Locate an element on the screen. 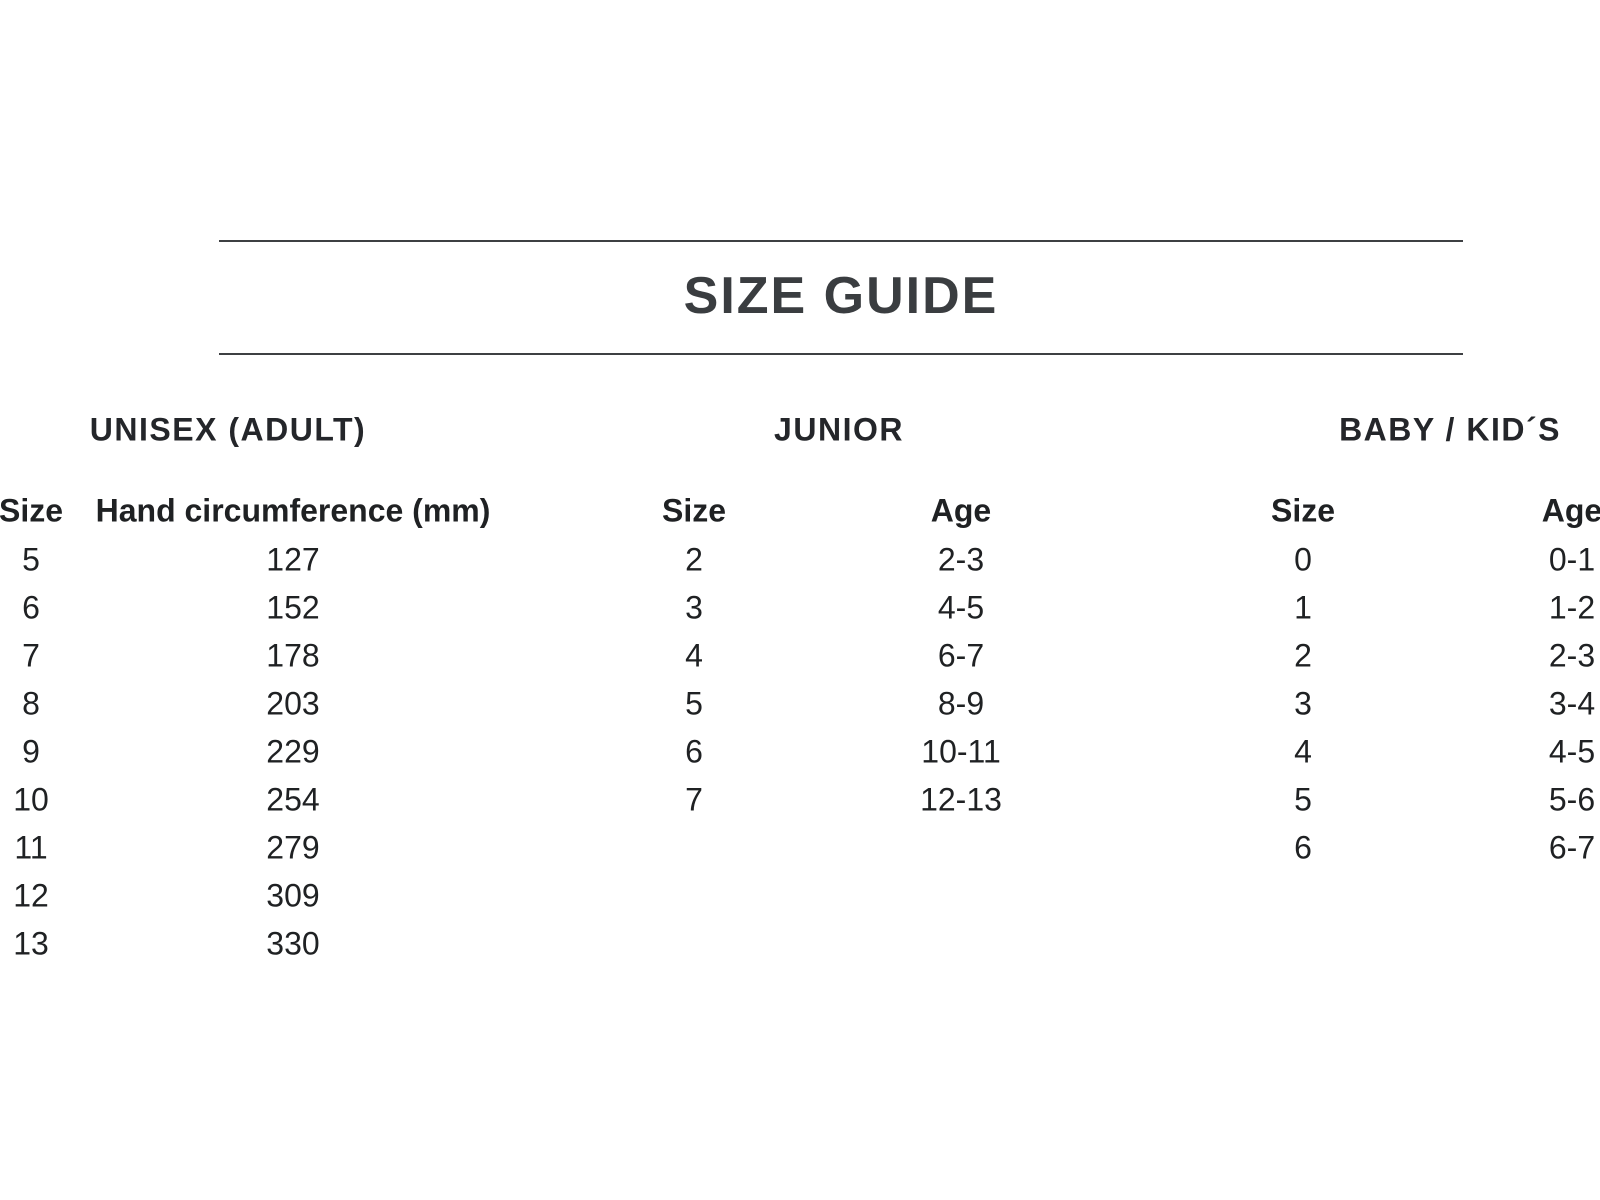 This screenshot has width=1600, height=1200. table-row: 10 254 is located at coordinates (800, 800).